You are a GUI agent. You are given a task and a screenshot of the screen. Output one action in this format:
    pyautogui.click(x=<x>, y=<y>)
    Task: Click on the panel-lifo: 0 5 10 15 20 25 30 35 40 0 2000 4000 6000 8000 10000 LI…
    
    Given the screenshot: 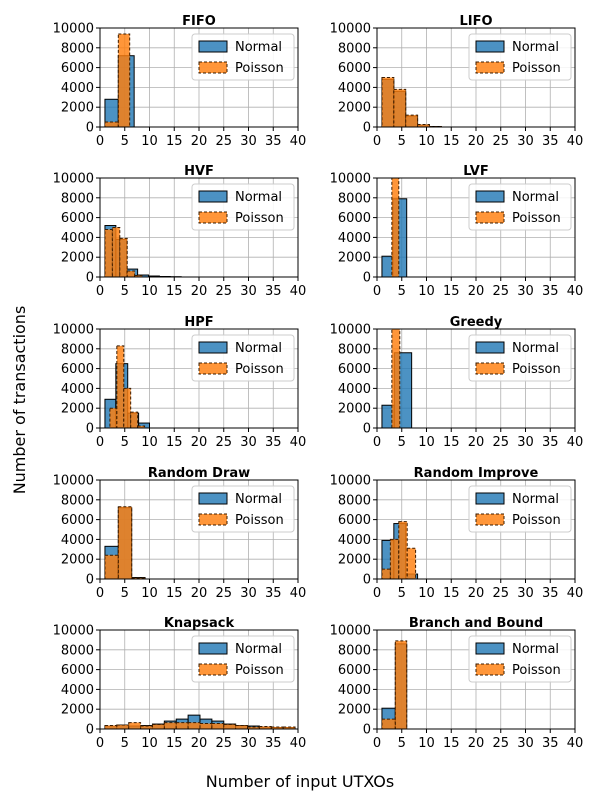 What is the action you would take?
    pyautogui.click(x=457, y=81)
    